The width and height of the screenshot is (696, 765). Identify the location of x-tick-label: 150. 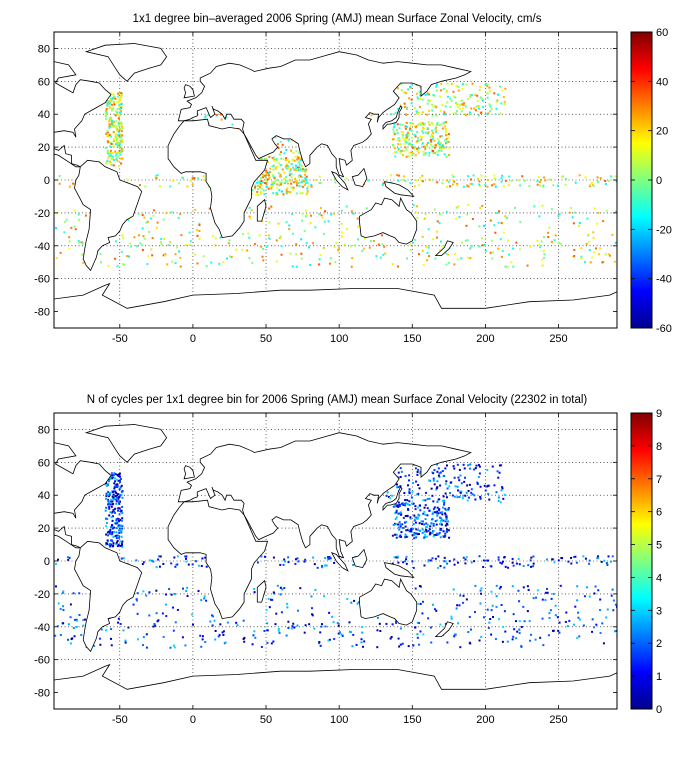
(412, 720).